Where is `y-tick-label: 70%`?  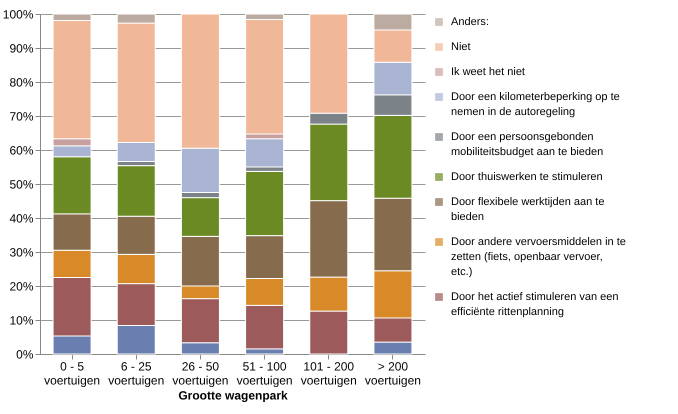 y-tick-label: 70% is located at coordinates (21, 117).